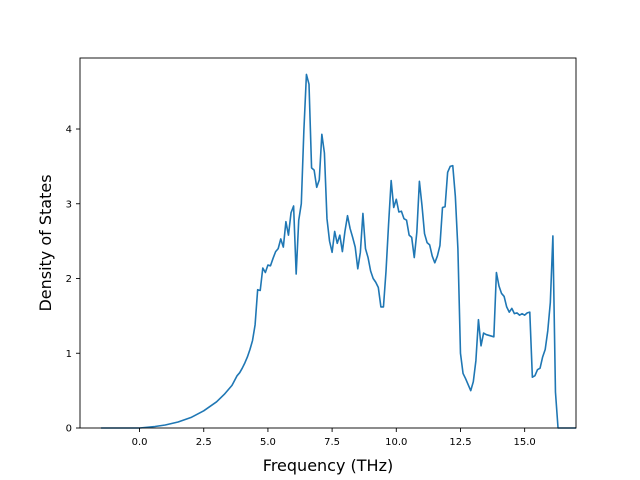 This screenshot has height=480, width=640. What do you see at coordinates (45, 242) in the screenshot?
I see `y-axis-label: Density of States` at bounding box center [45, 242].